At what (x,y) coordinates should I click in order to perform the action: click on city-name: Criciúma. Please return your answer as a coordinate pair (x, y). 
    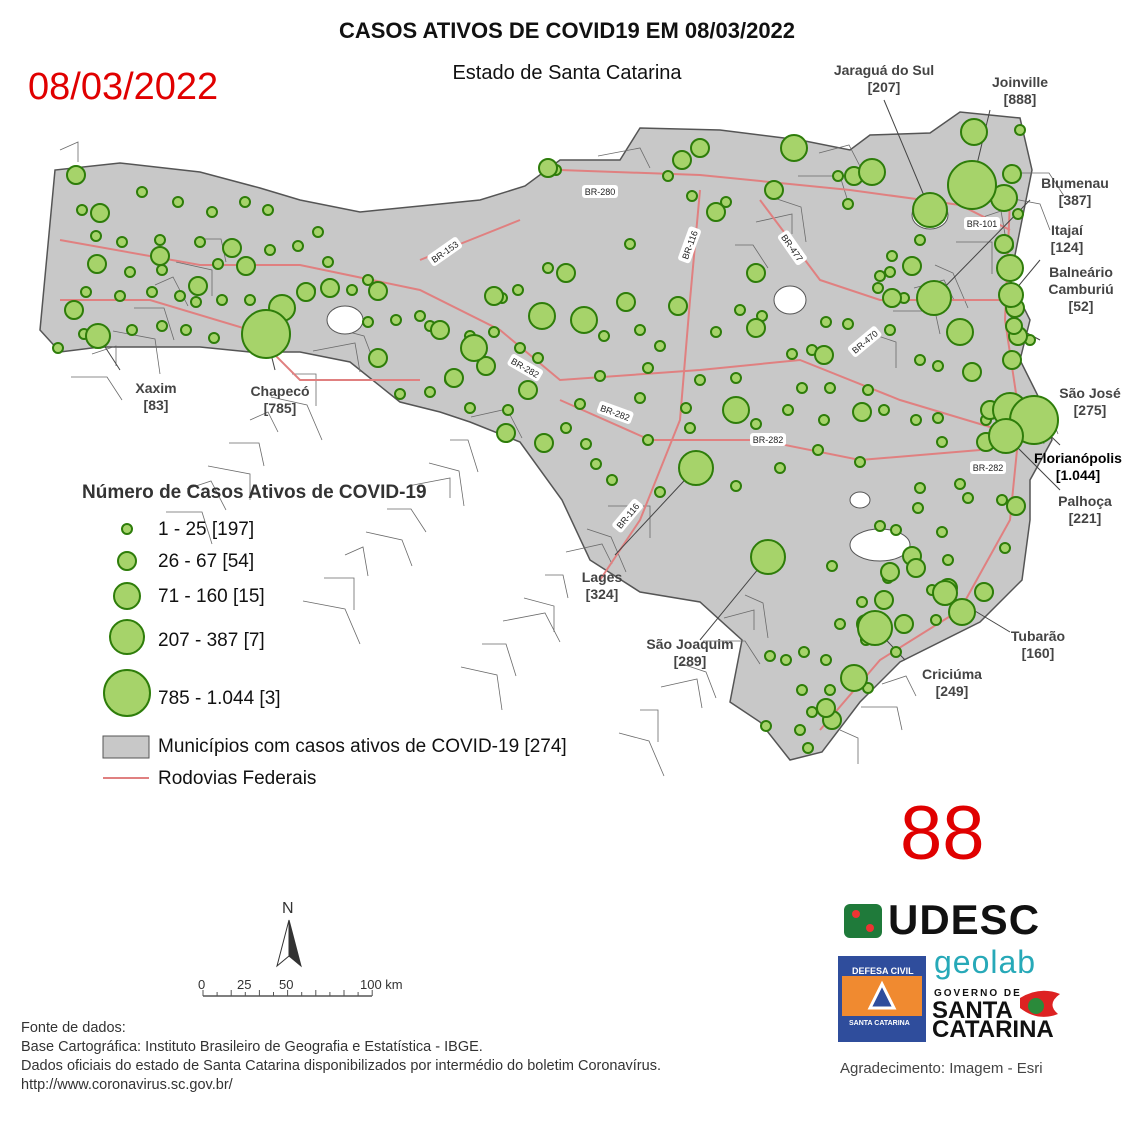
    Looking at the image, I should click on (952, 674).